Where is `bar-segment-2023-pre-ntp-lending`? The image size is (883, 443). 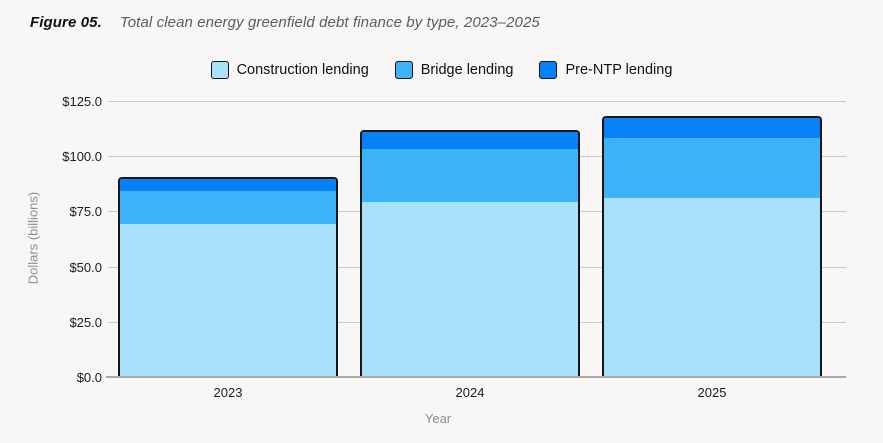
bar-segment-2023-pre-ntp-lending is located at coordinates (228, 185).